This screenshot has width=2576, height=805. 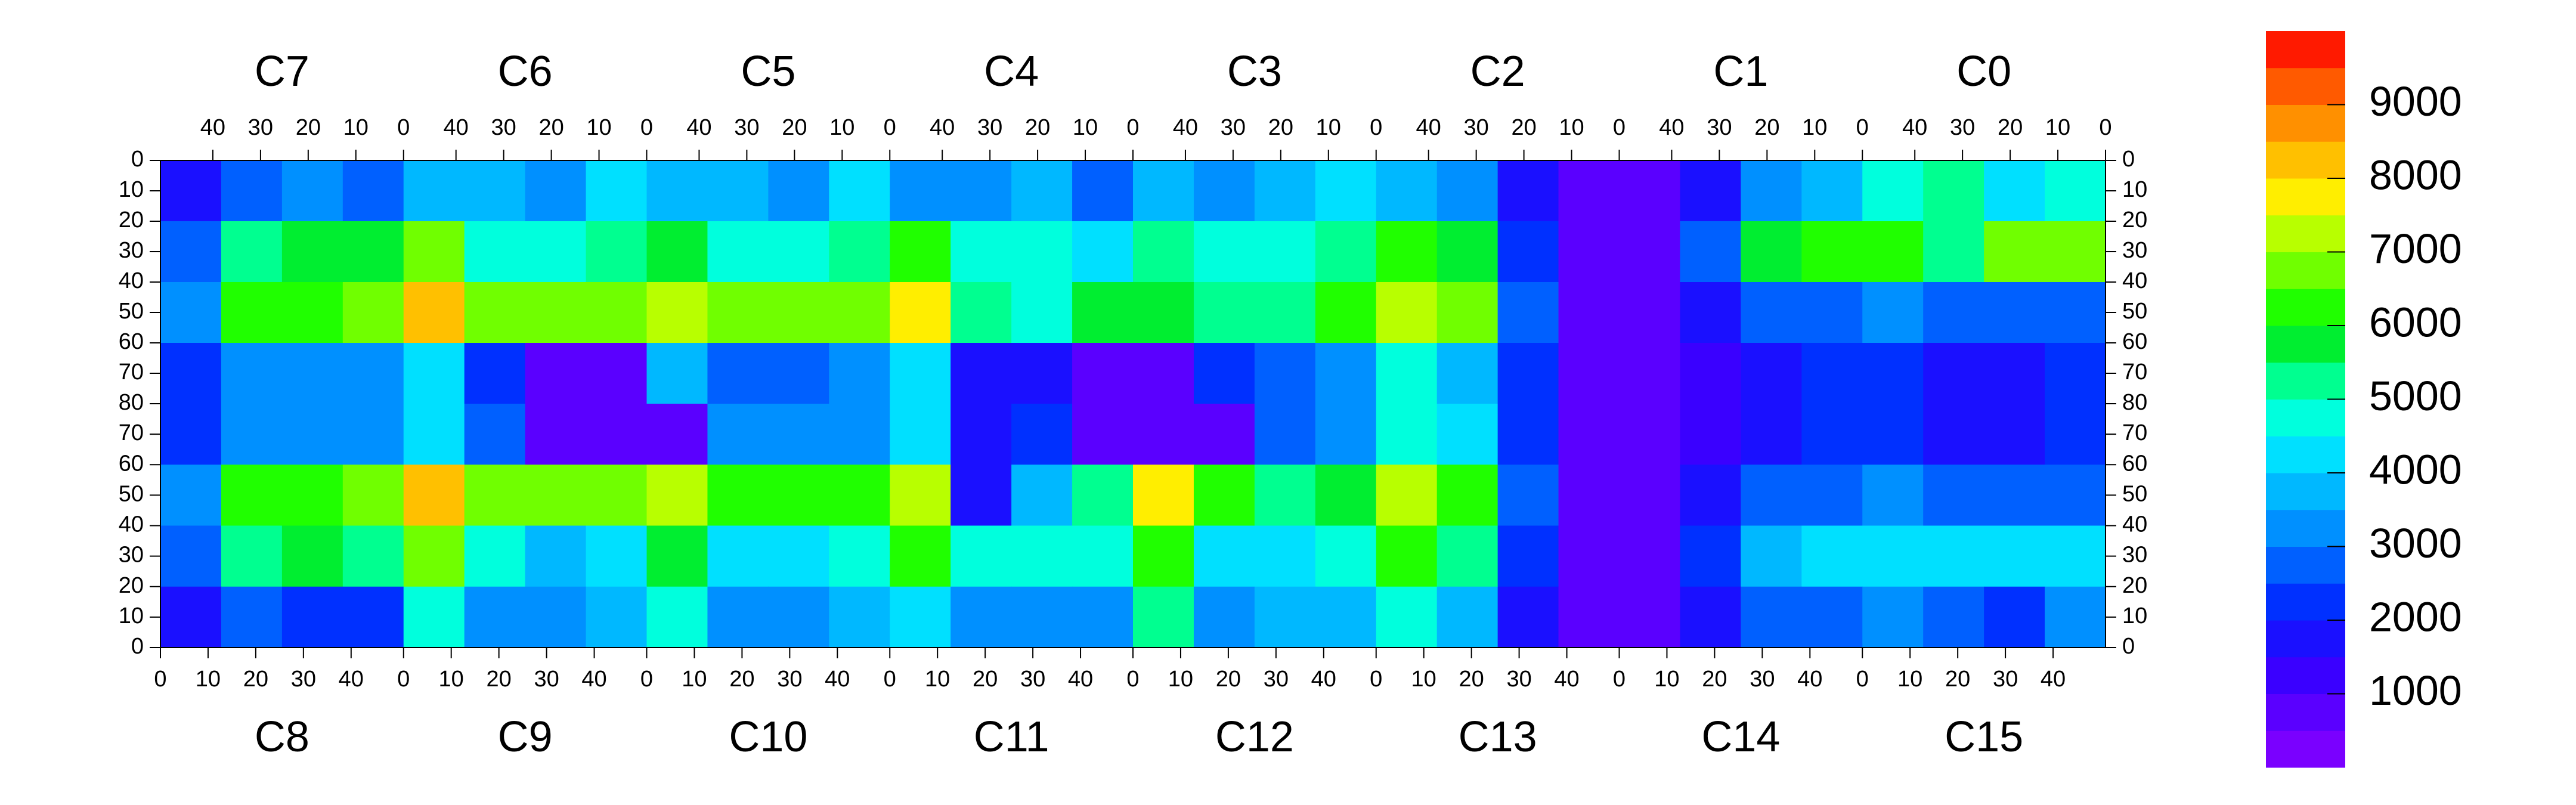 I want to click on y-tick-label: 40, so click(x=132, y=524).